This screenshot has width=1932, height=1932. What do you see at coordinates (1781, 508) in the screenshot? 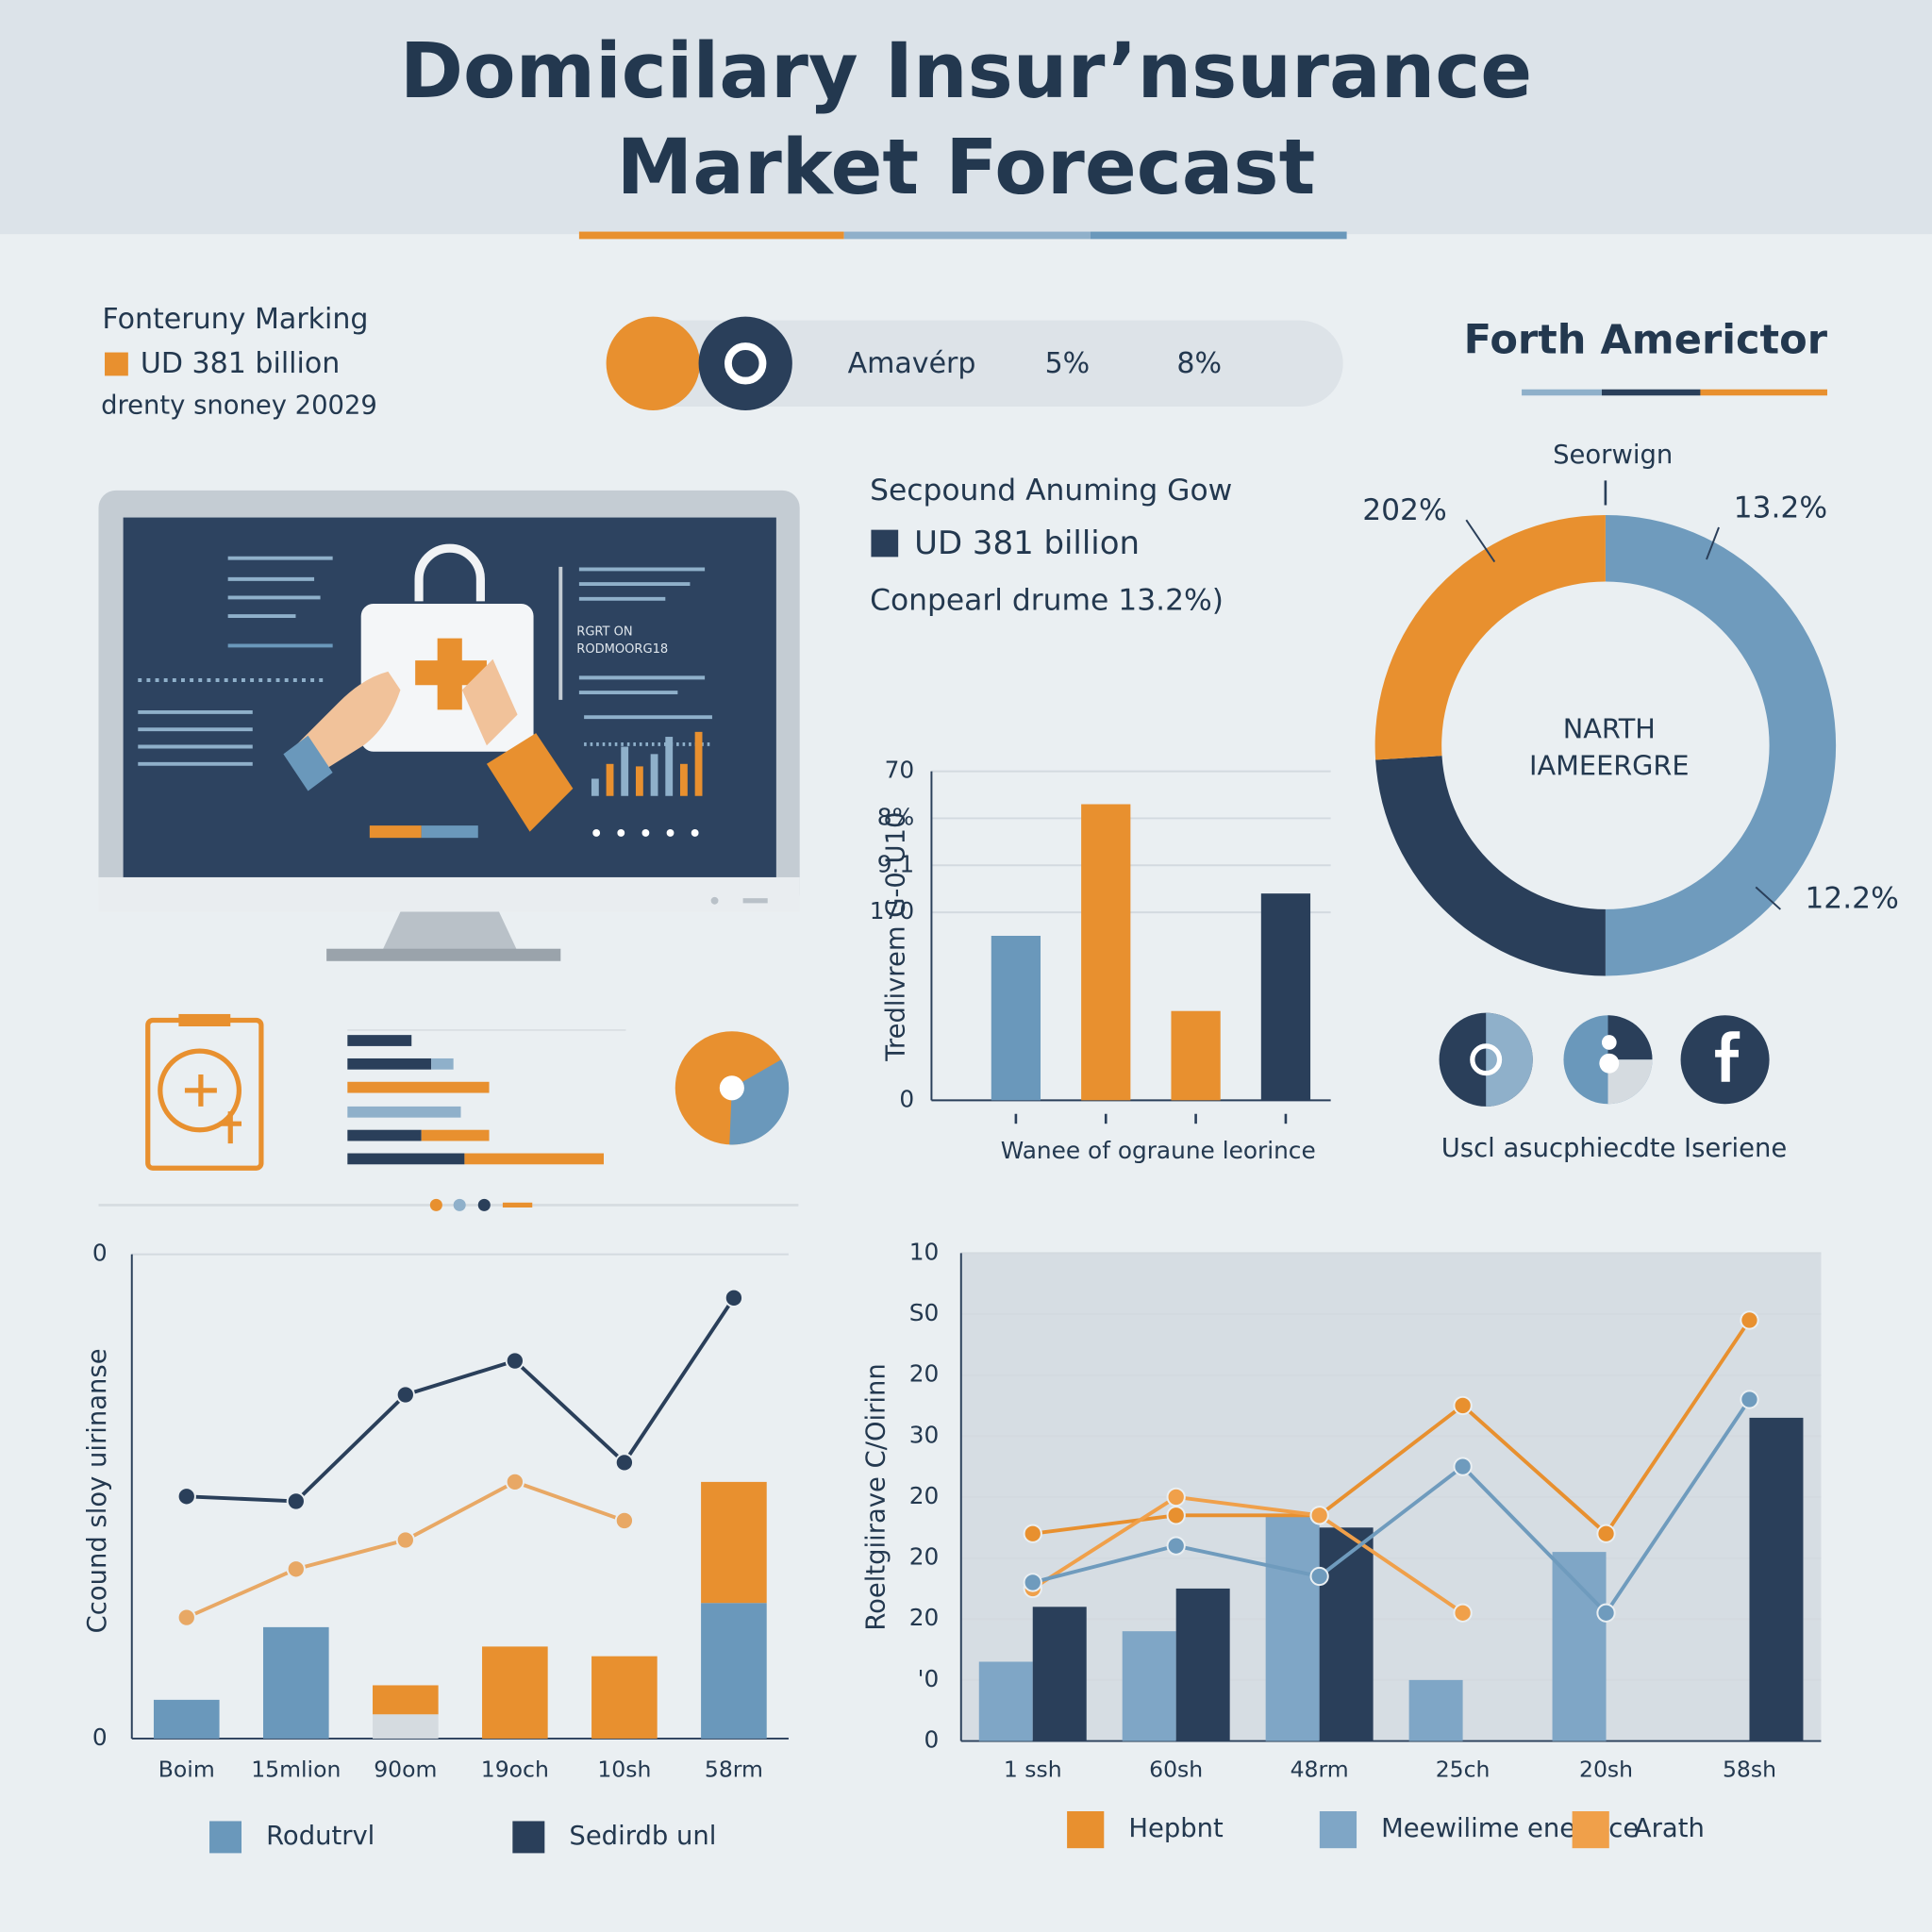
I see `donut-annotation: 13.2%` at bounding box center [1781, 508].